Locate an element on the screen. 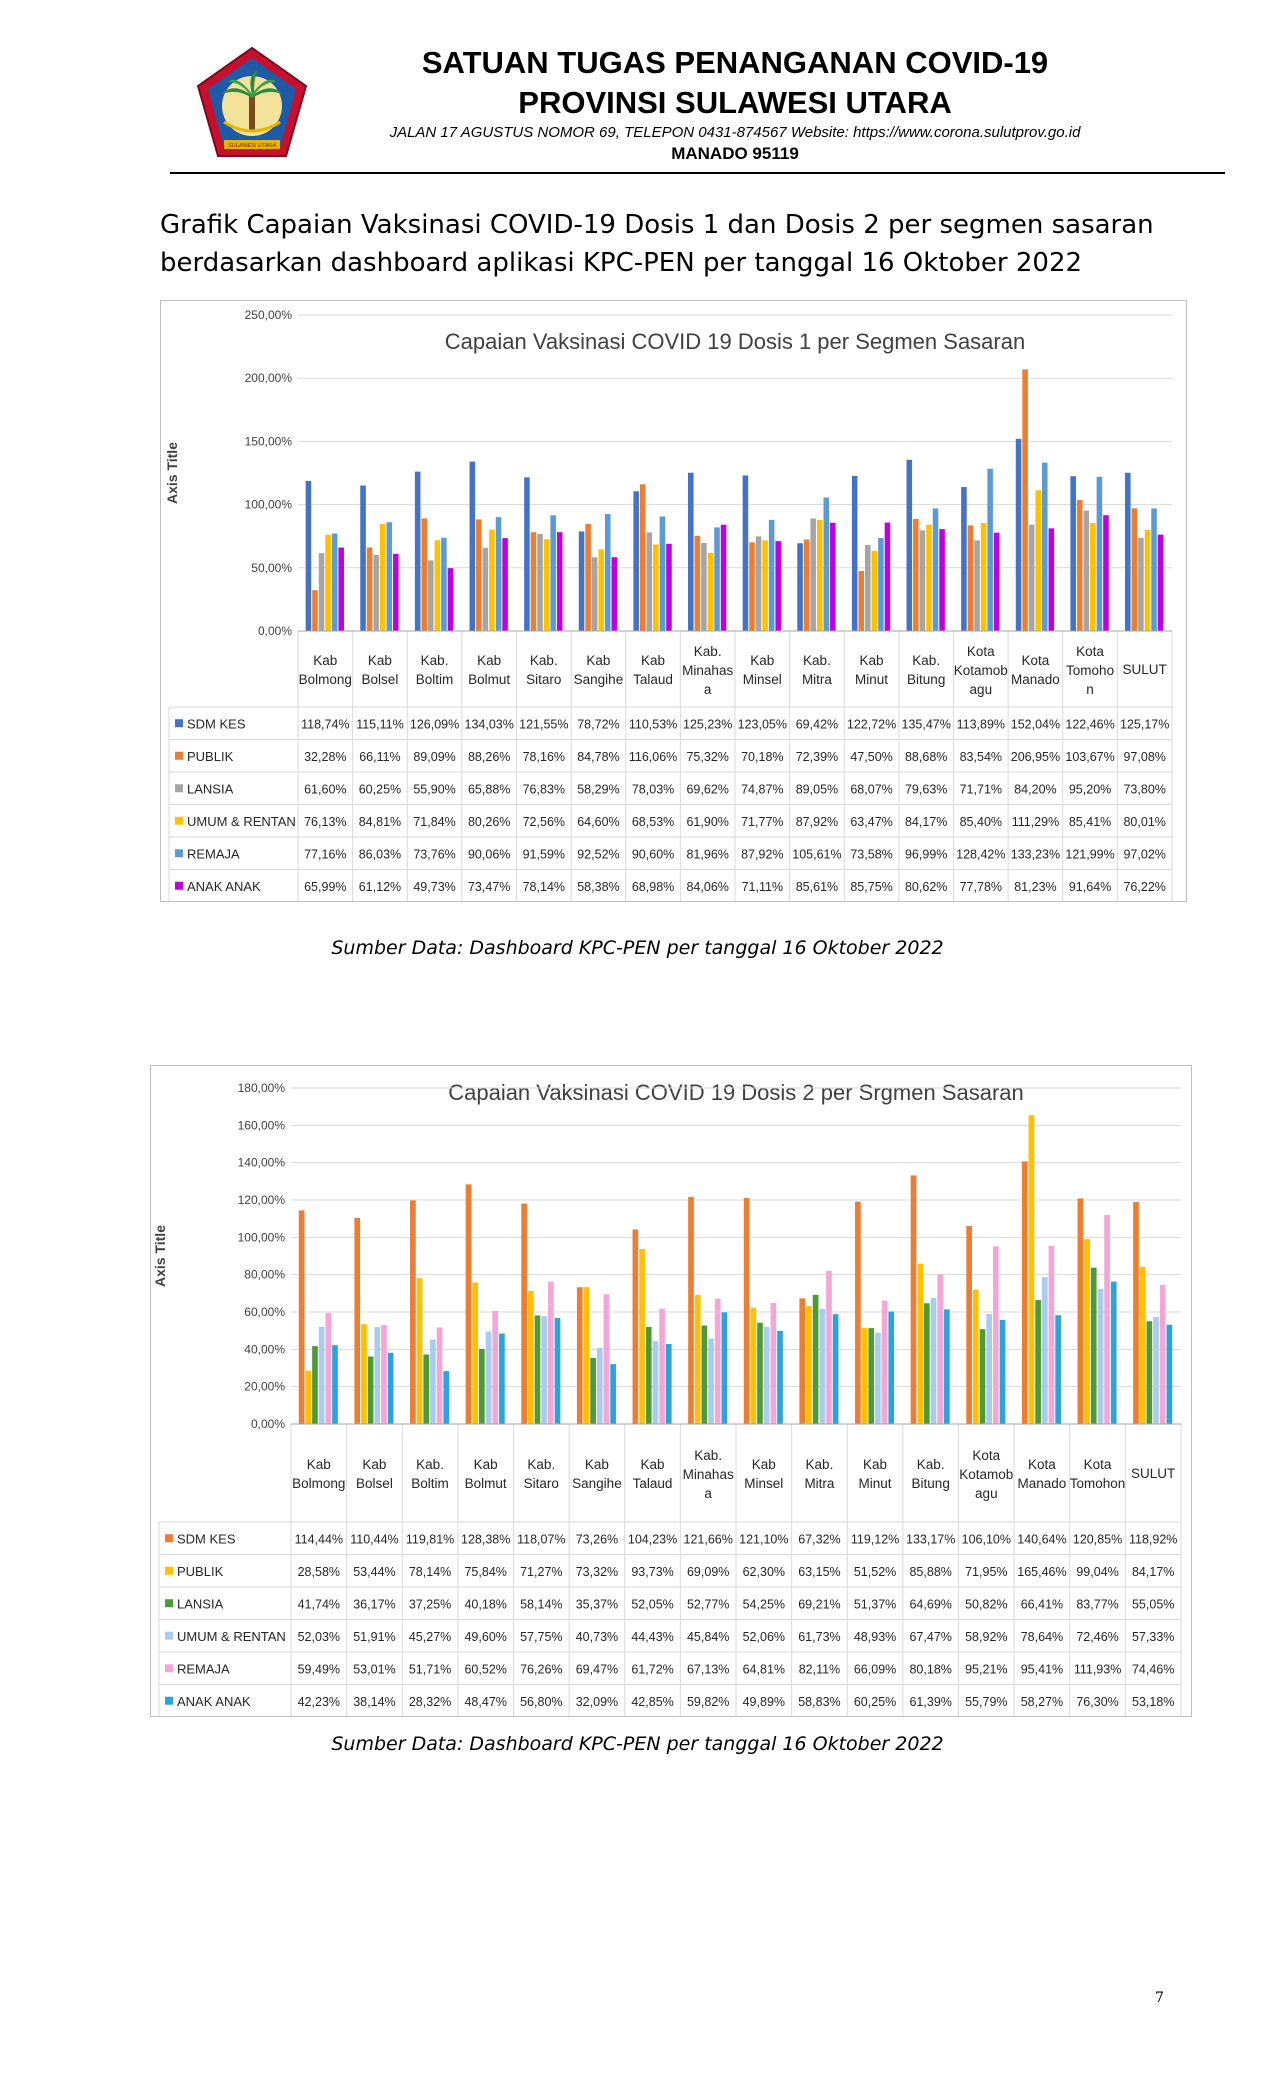 This screenshot has width=1275, height=2100. data-label: 121,99% is located at coordinates (1089, 854).